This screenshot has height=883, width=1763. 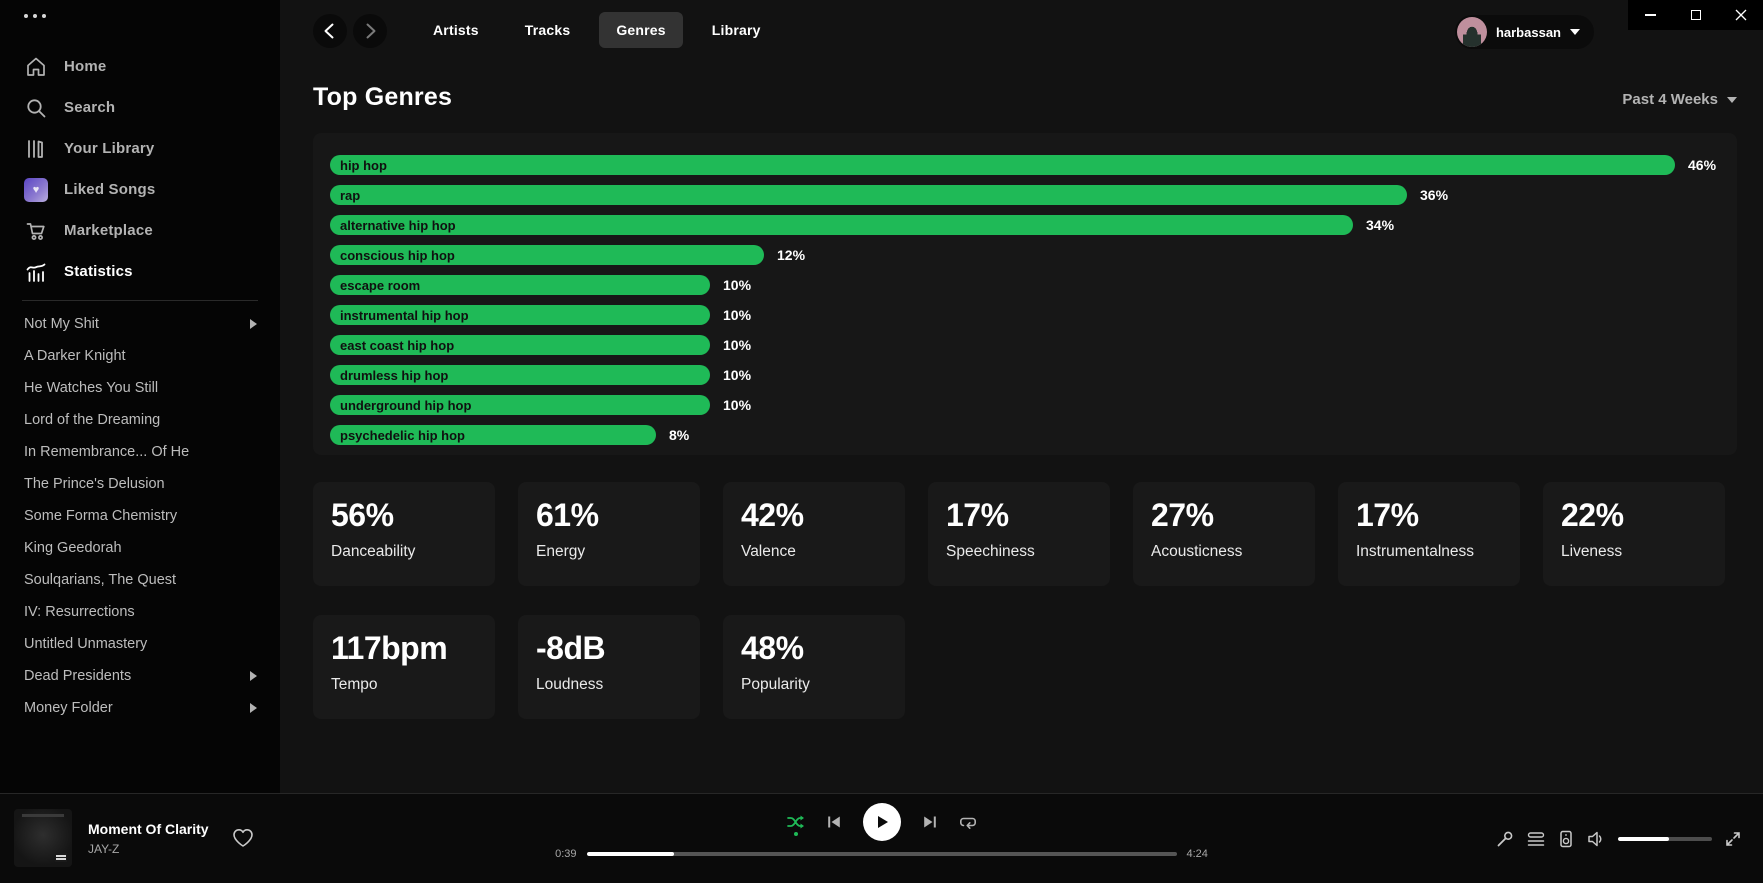 I want to click on play-icon, so click(x=882, y=822).